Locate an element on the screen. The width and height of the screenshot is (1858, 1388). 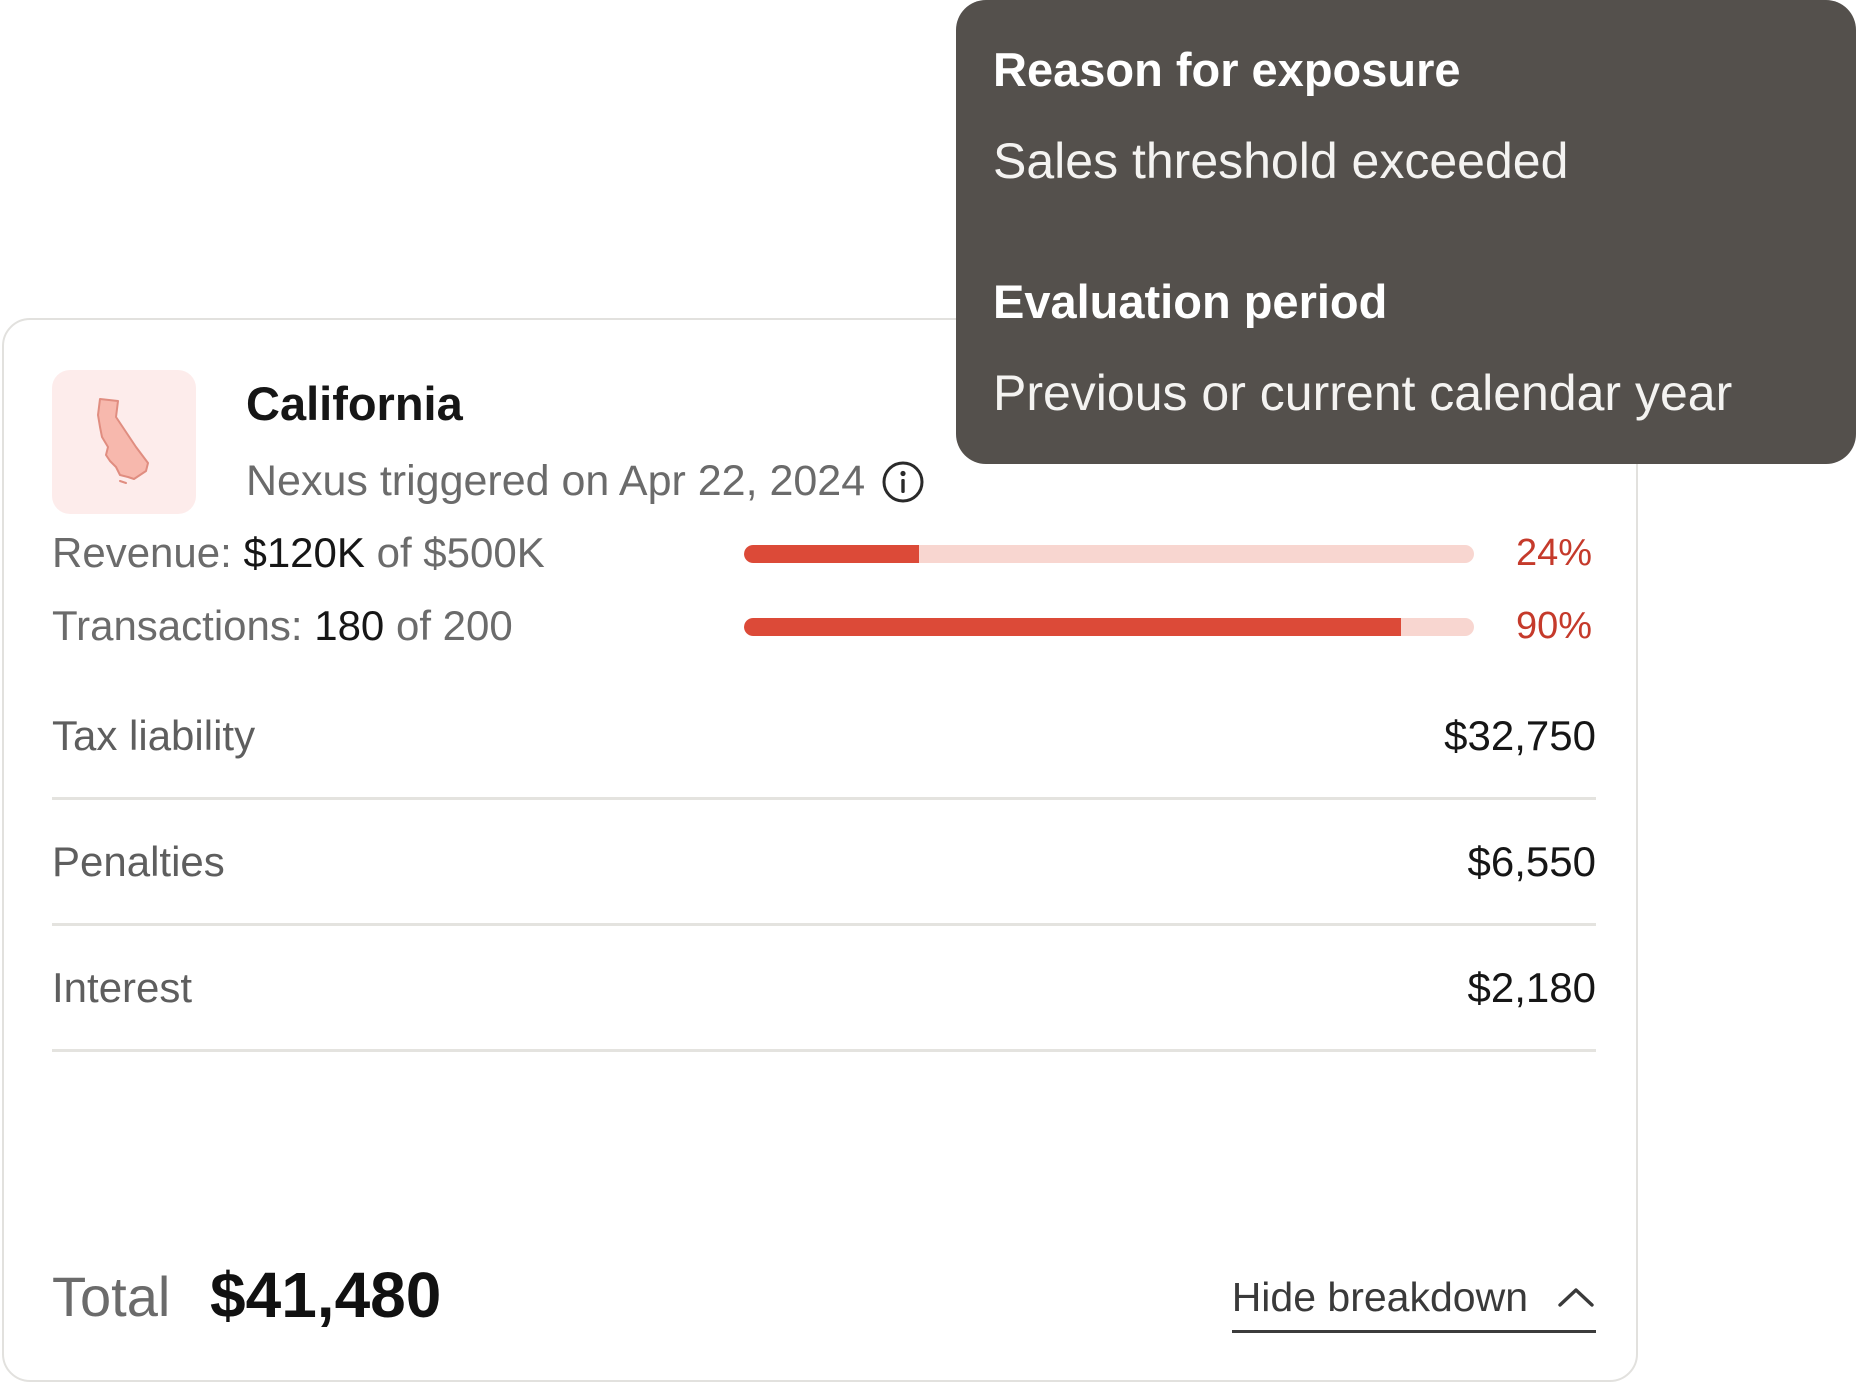
revenue-separator: of is located at coordinates (394, 552).